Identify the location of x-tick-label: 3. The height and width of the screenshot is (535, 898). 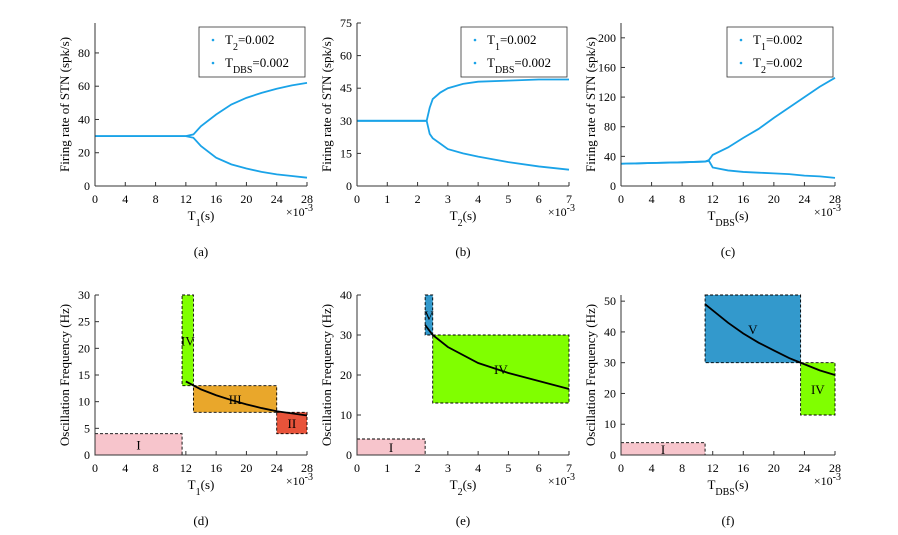
(448, 468).